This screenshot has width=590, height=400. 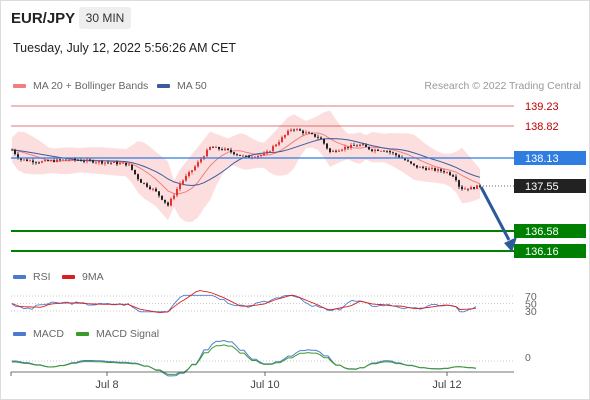 What do you see at coordinates (542, 252) in the screenshot?
I see `support-label: 136.16` at bounding box center [542, 252].